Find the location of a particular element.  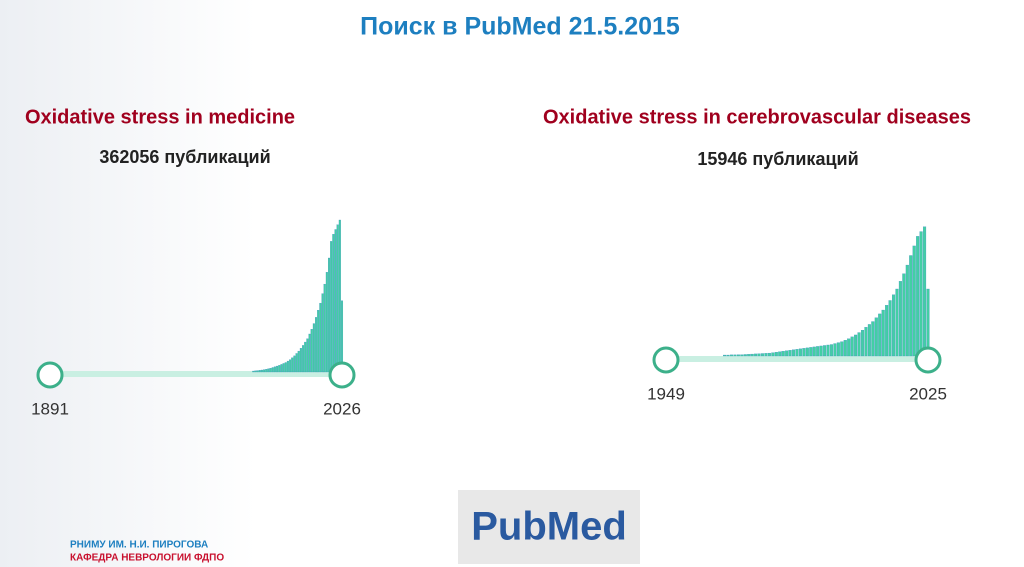

logo: PubMed is located at coordinates (549, 527).